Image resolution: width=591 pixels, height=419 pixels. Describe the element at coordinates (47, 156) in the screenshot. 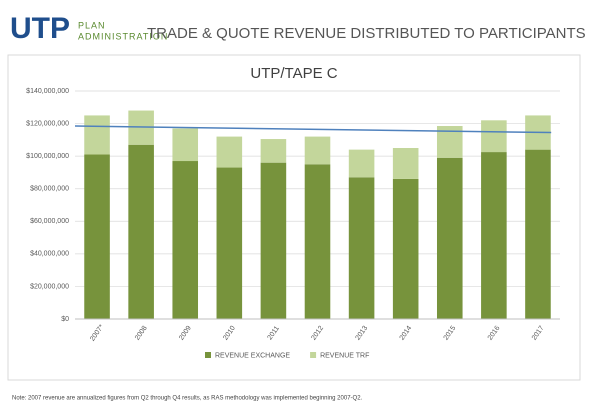

I see `y-tick-label: $100,000,000` at that location.